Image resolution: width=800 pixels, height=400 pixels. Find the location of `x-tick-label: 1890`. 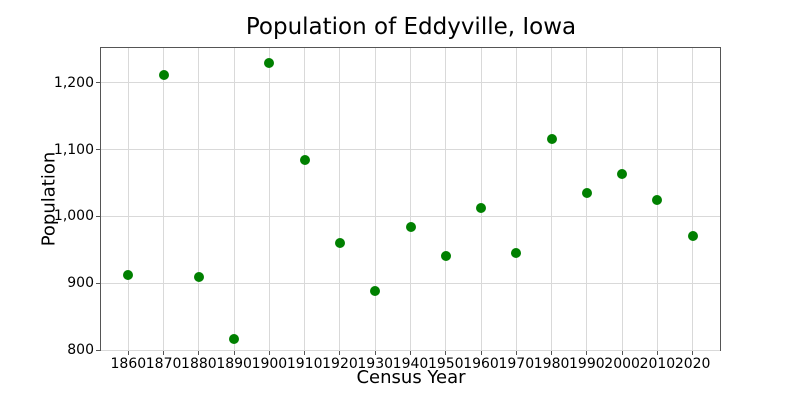

x-tick-label: 1890 is located at coordinates (234, 364).